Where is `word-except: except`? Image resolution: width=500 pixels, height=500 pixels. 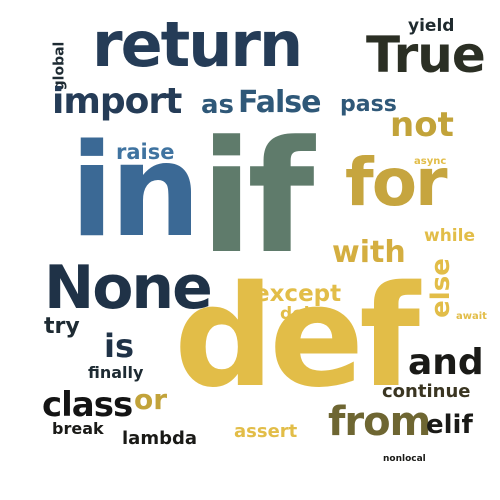
word-except: except is located at coordinates (298, 294).